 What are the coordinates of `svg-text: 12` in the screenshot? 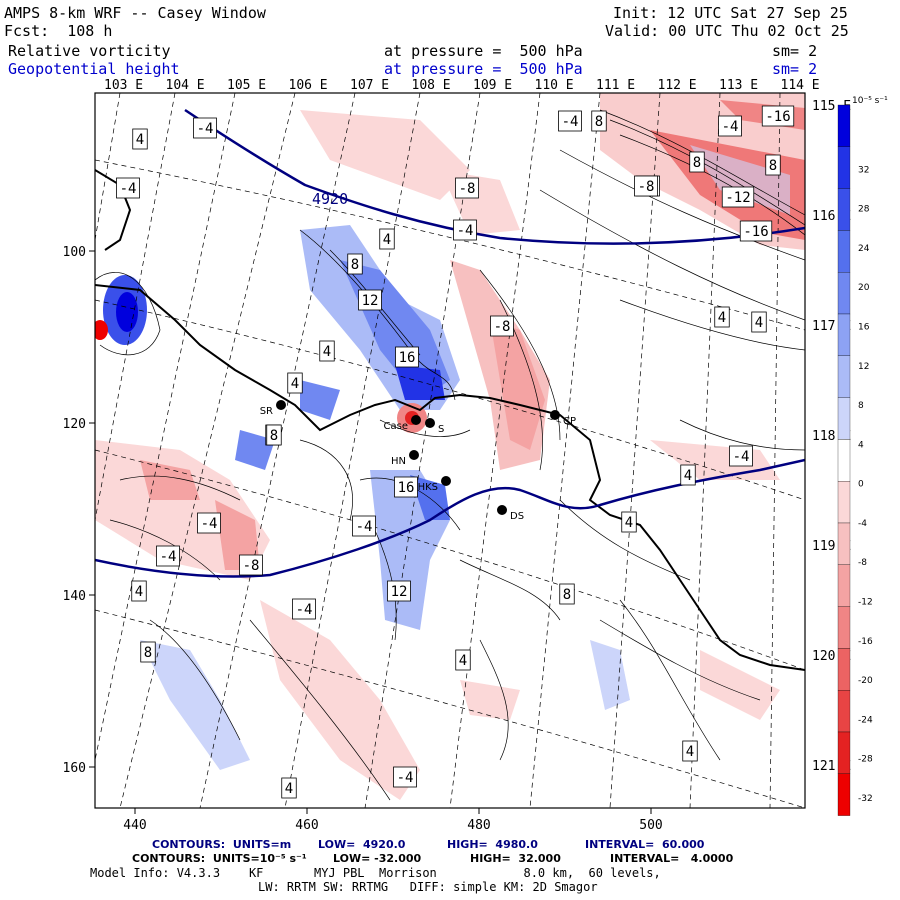 It's located at (370, 301).